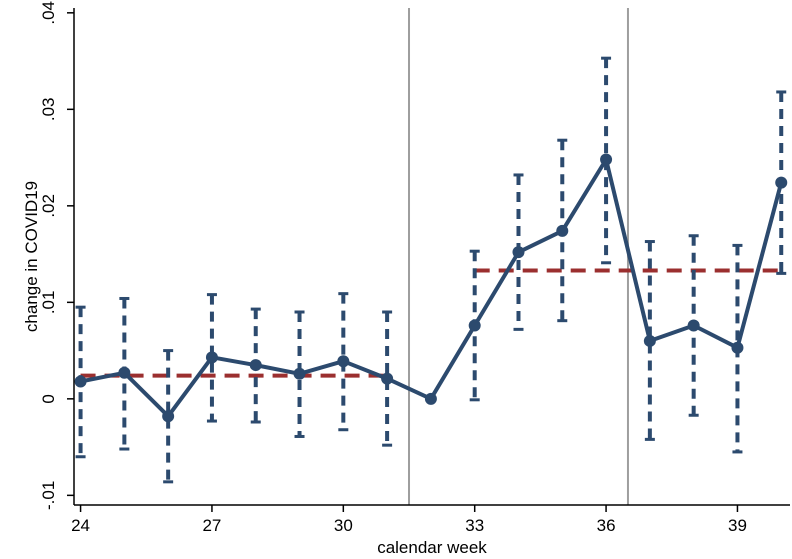 The image size is (792, 559). I want to click on y-tick-label-0: -.01, so click(48, 495).